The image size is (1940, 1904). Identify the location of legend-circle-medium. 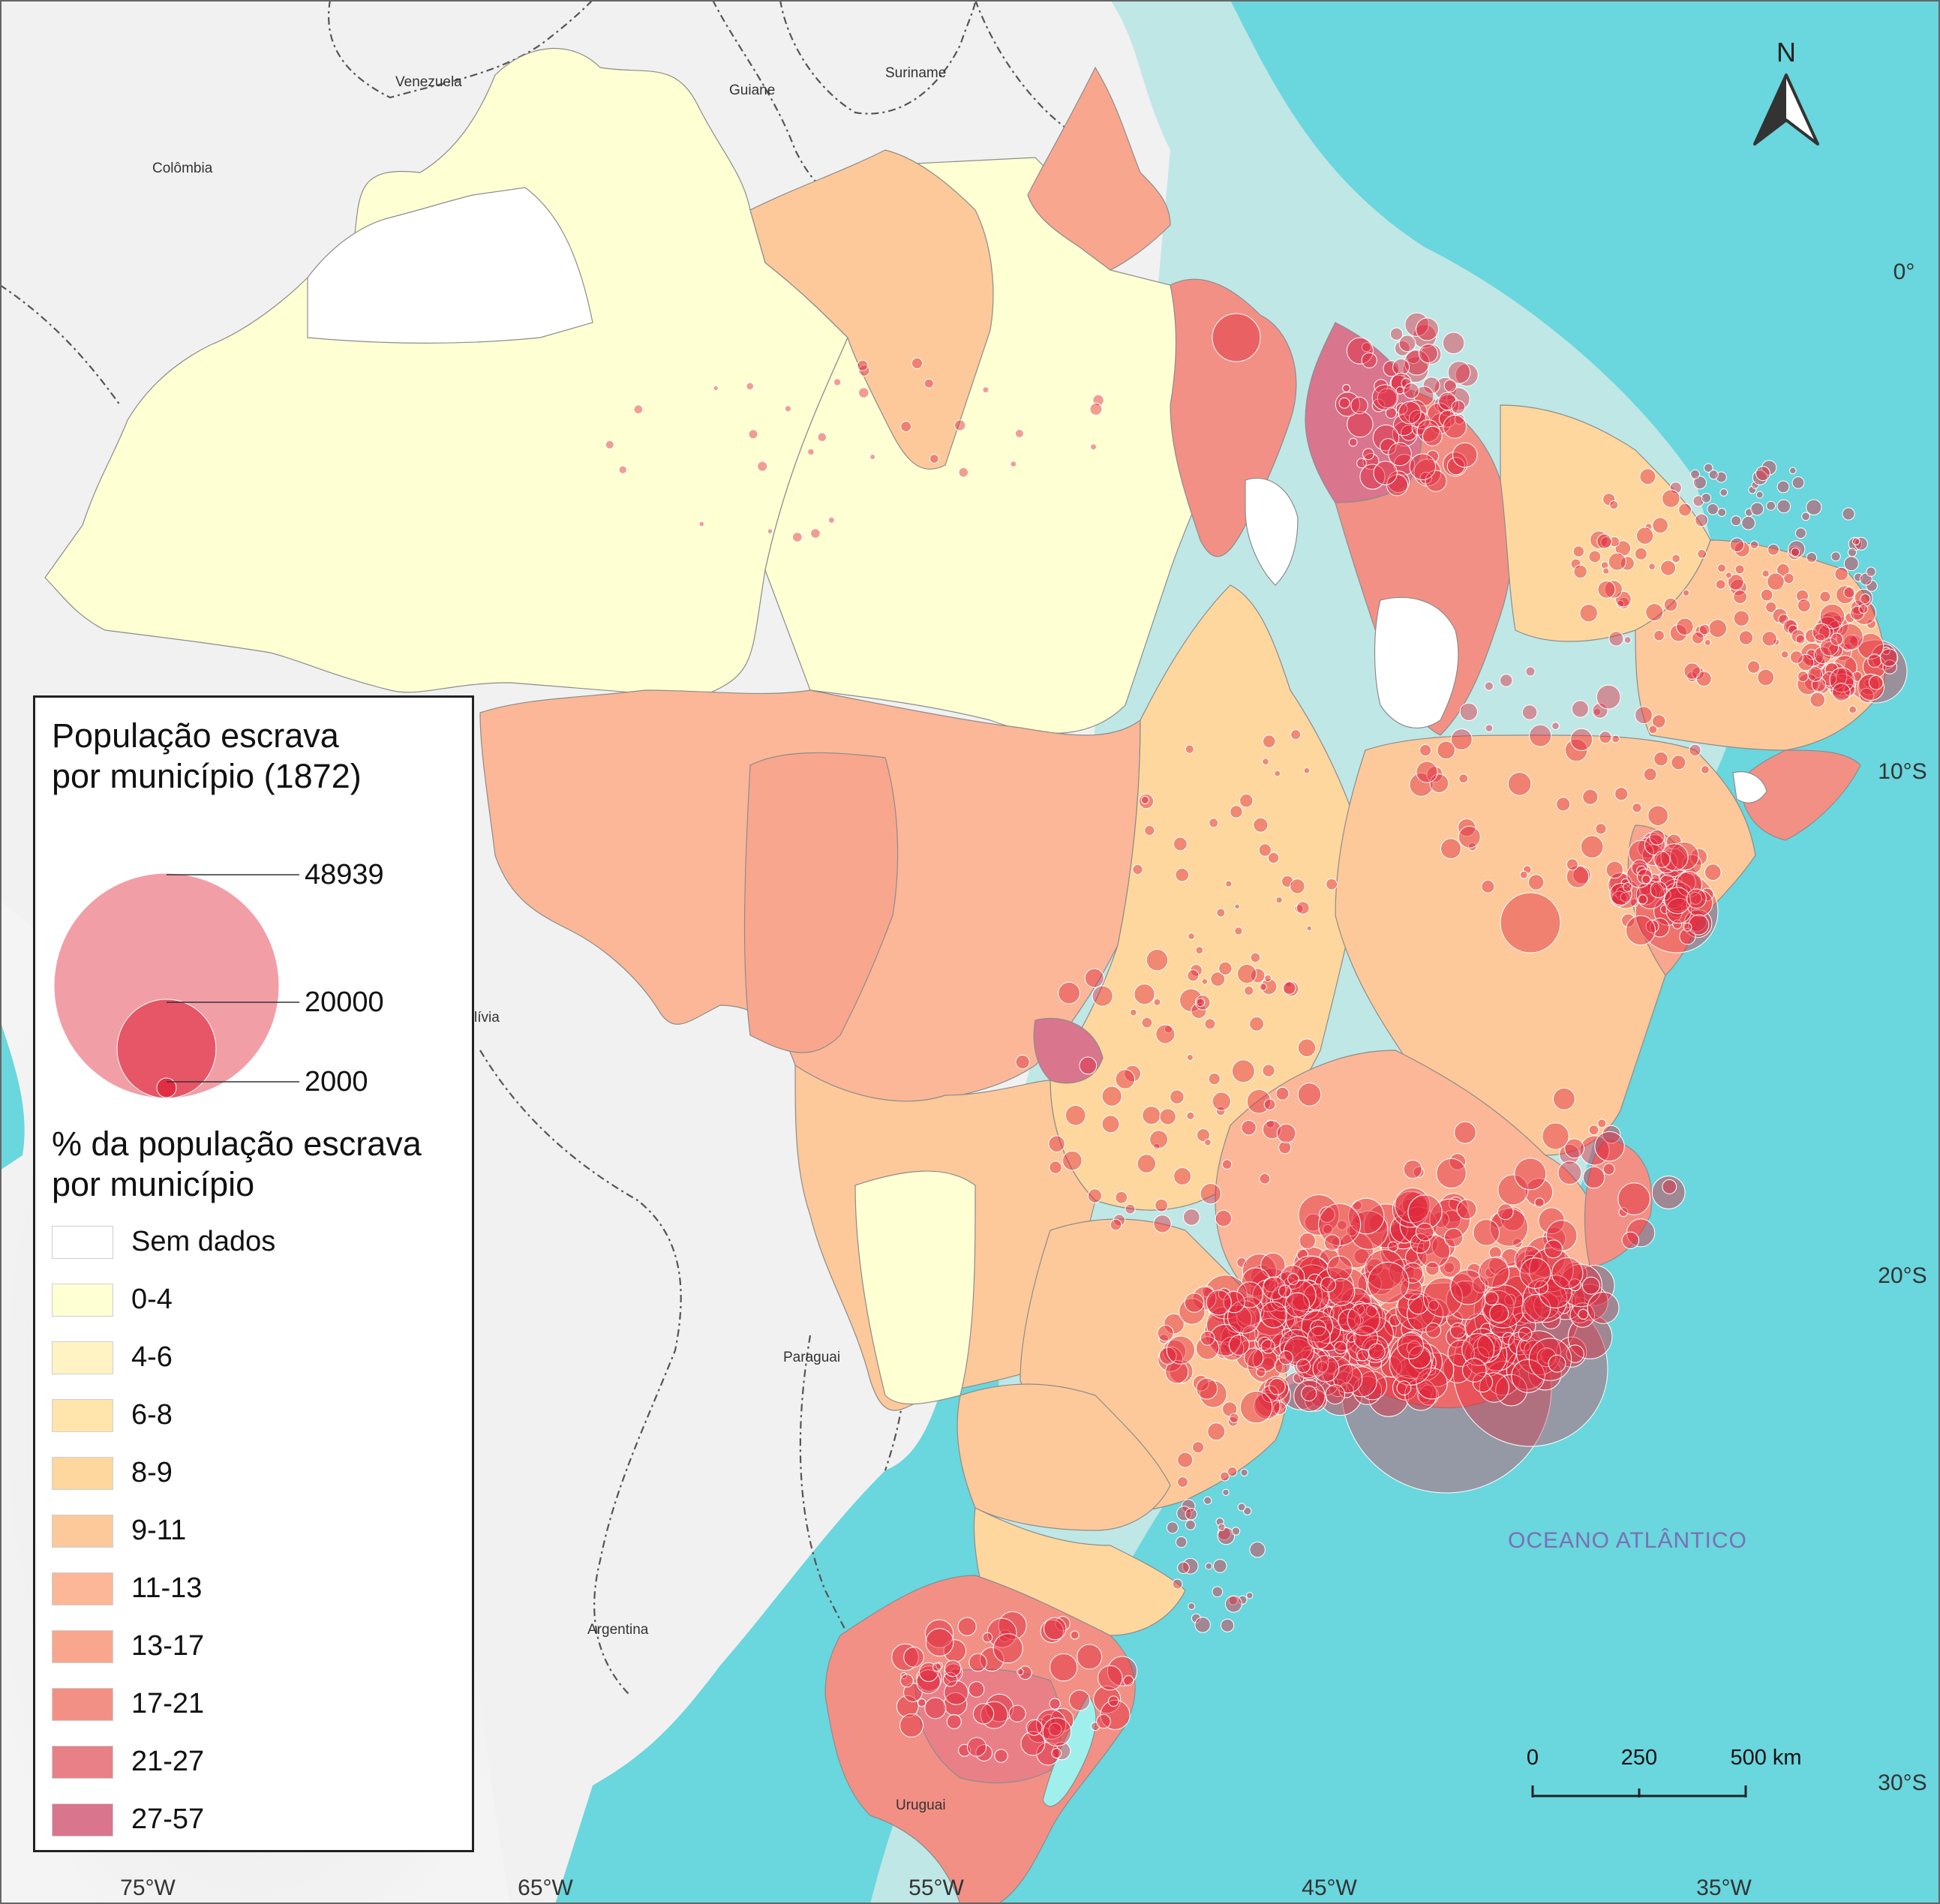
(166, 1049).